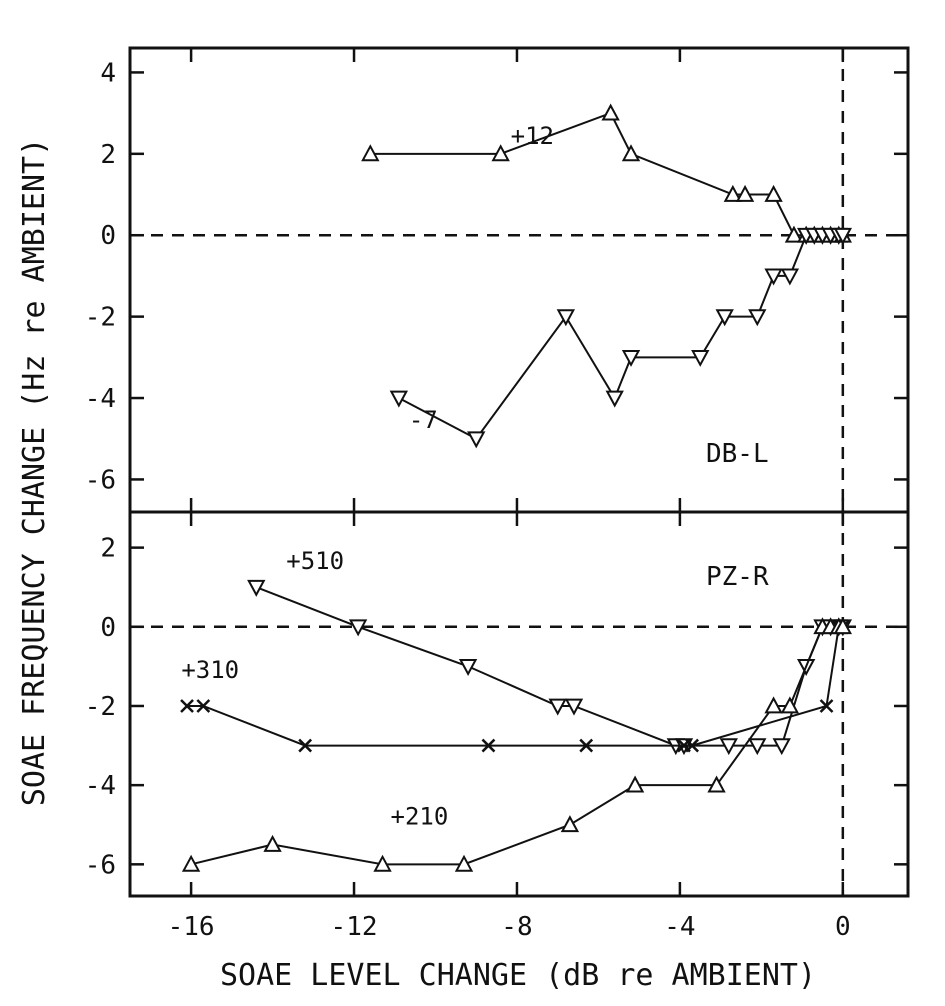 This screenshot has width=945, height=1006. Describe the element at coordinates (191, 927) in the screenshot. I see `x-tick-label: -16` at that location.